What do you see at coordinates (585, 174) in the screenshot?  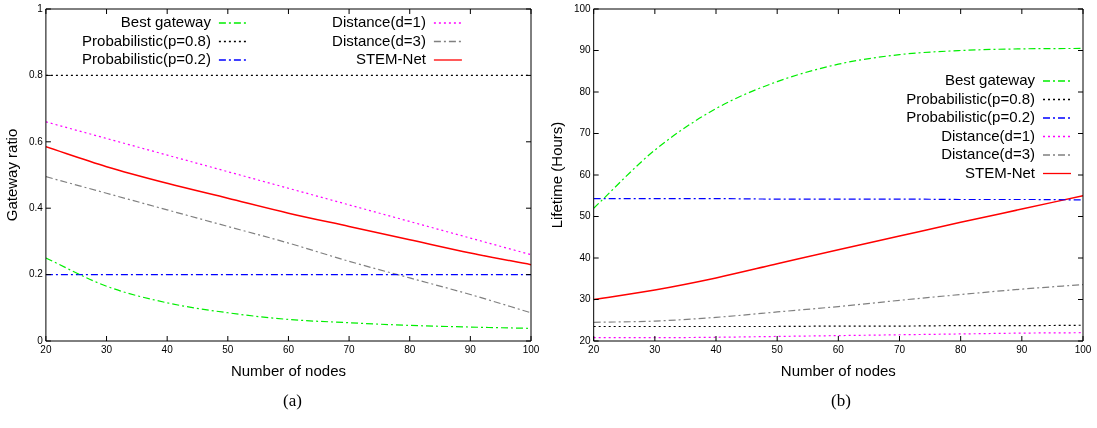 I see `y-tick-label: 60` at bounding box center [585, 174].